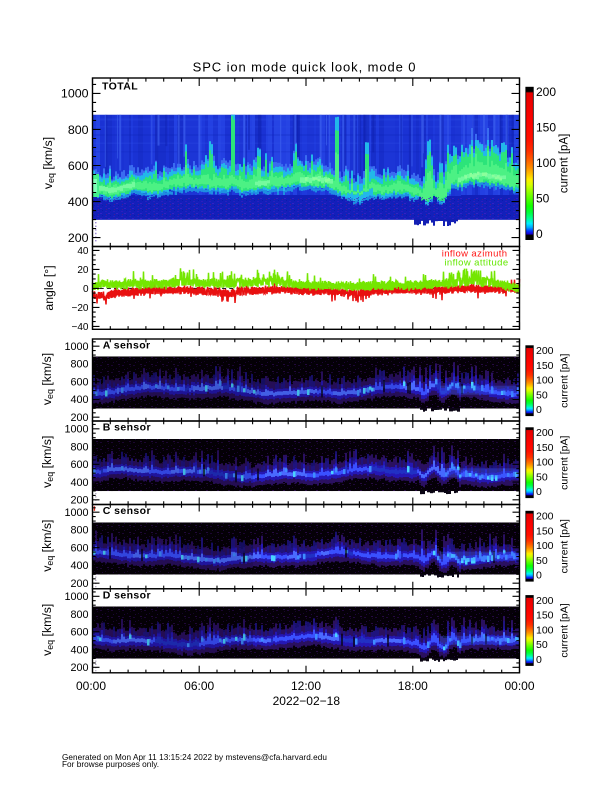  I want to click on svg-text: inflow azimuth, so click(475, 253).